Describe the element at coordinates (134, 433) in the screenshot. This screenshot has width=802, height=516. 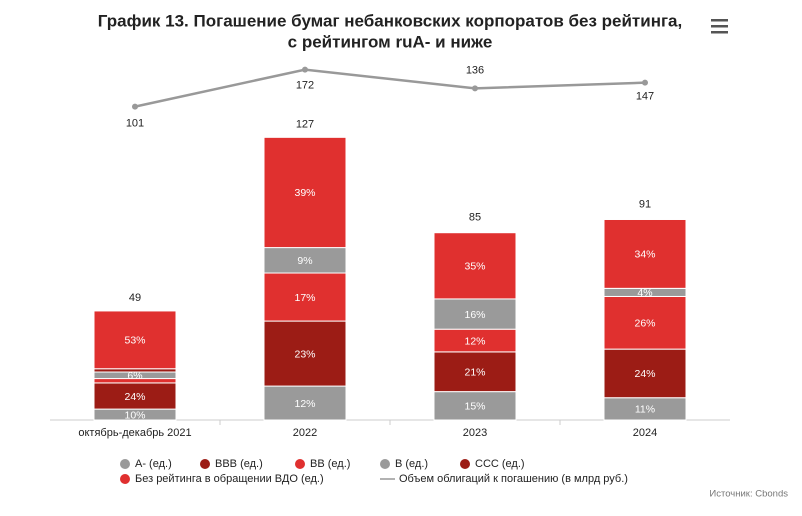
I see `x-tick-label: октябрь-декабрь 2021` at that location.